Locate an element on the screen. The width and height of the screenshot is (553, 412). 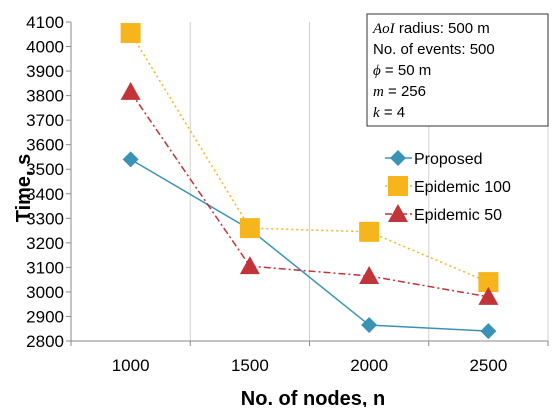
annotation-frame is located at coordinates (457, 70).